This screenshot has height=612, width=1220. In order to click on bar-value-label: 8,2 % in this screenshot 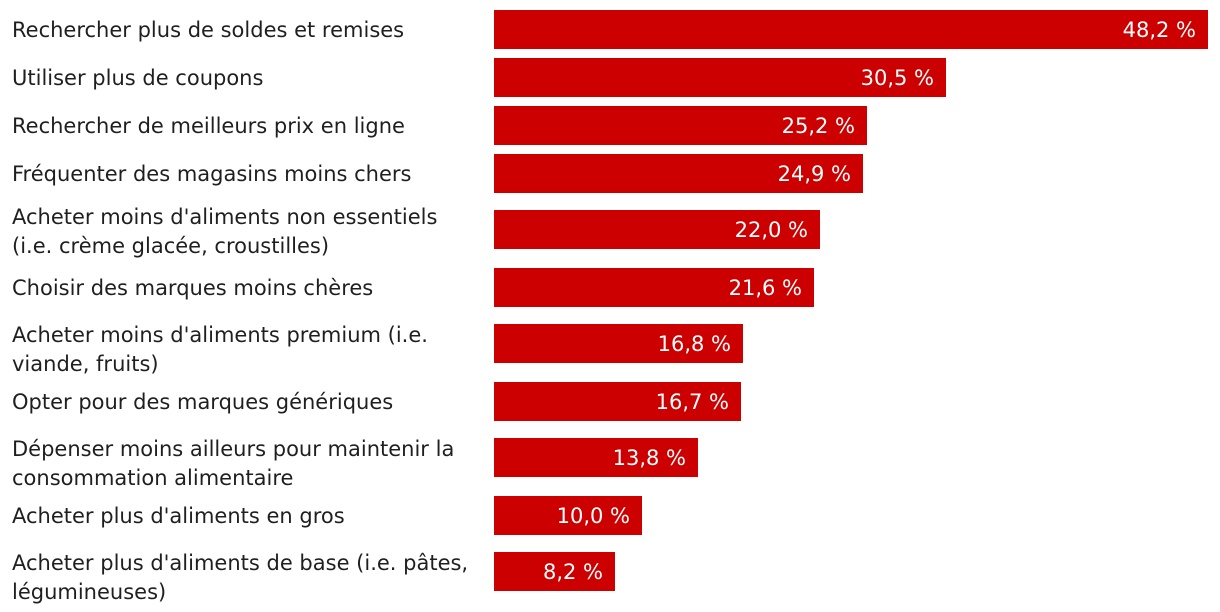, I will do `click(572, 571)`.